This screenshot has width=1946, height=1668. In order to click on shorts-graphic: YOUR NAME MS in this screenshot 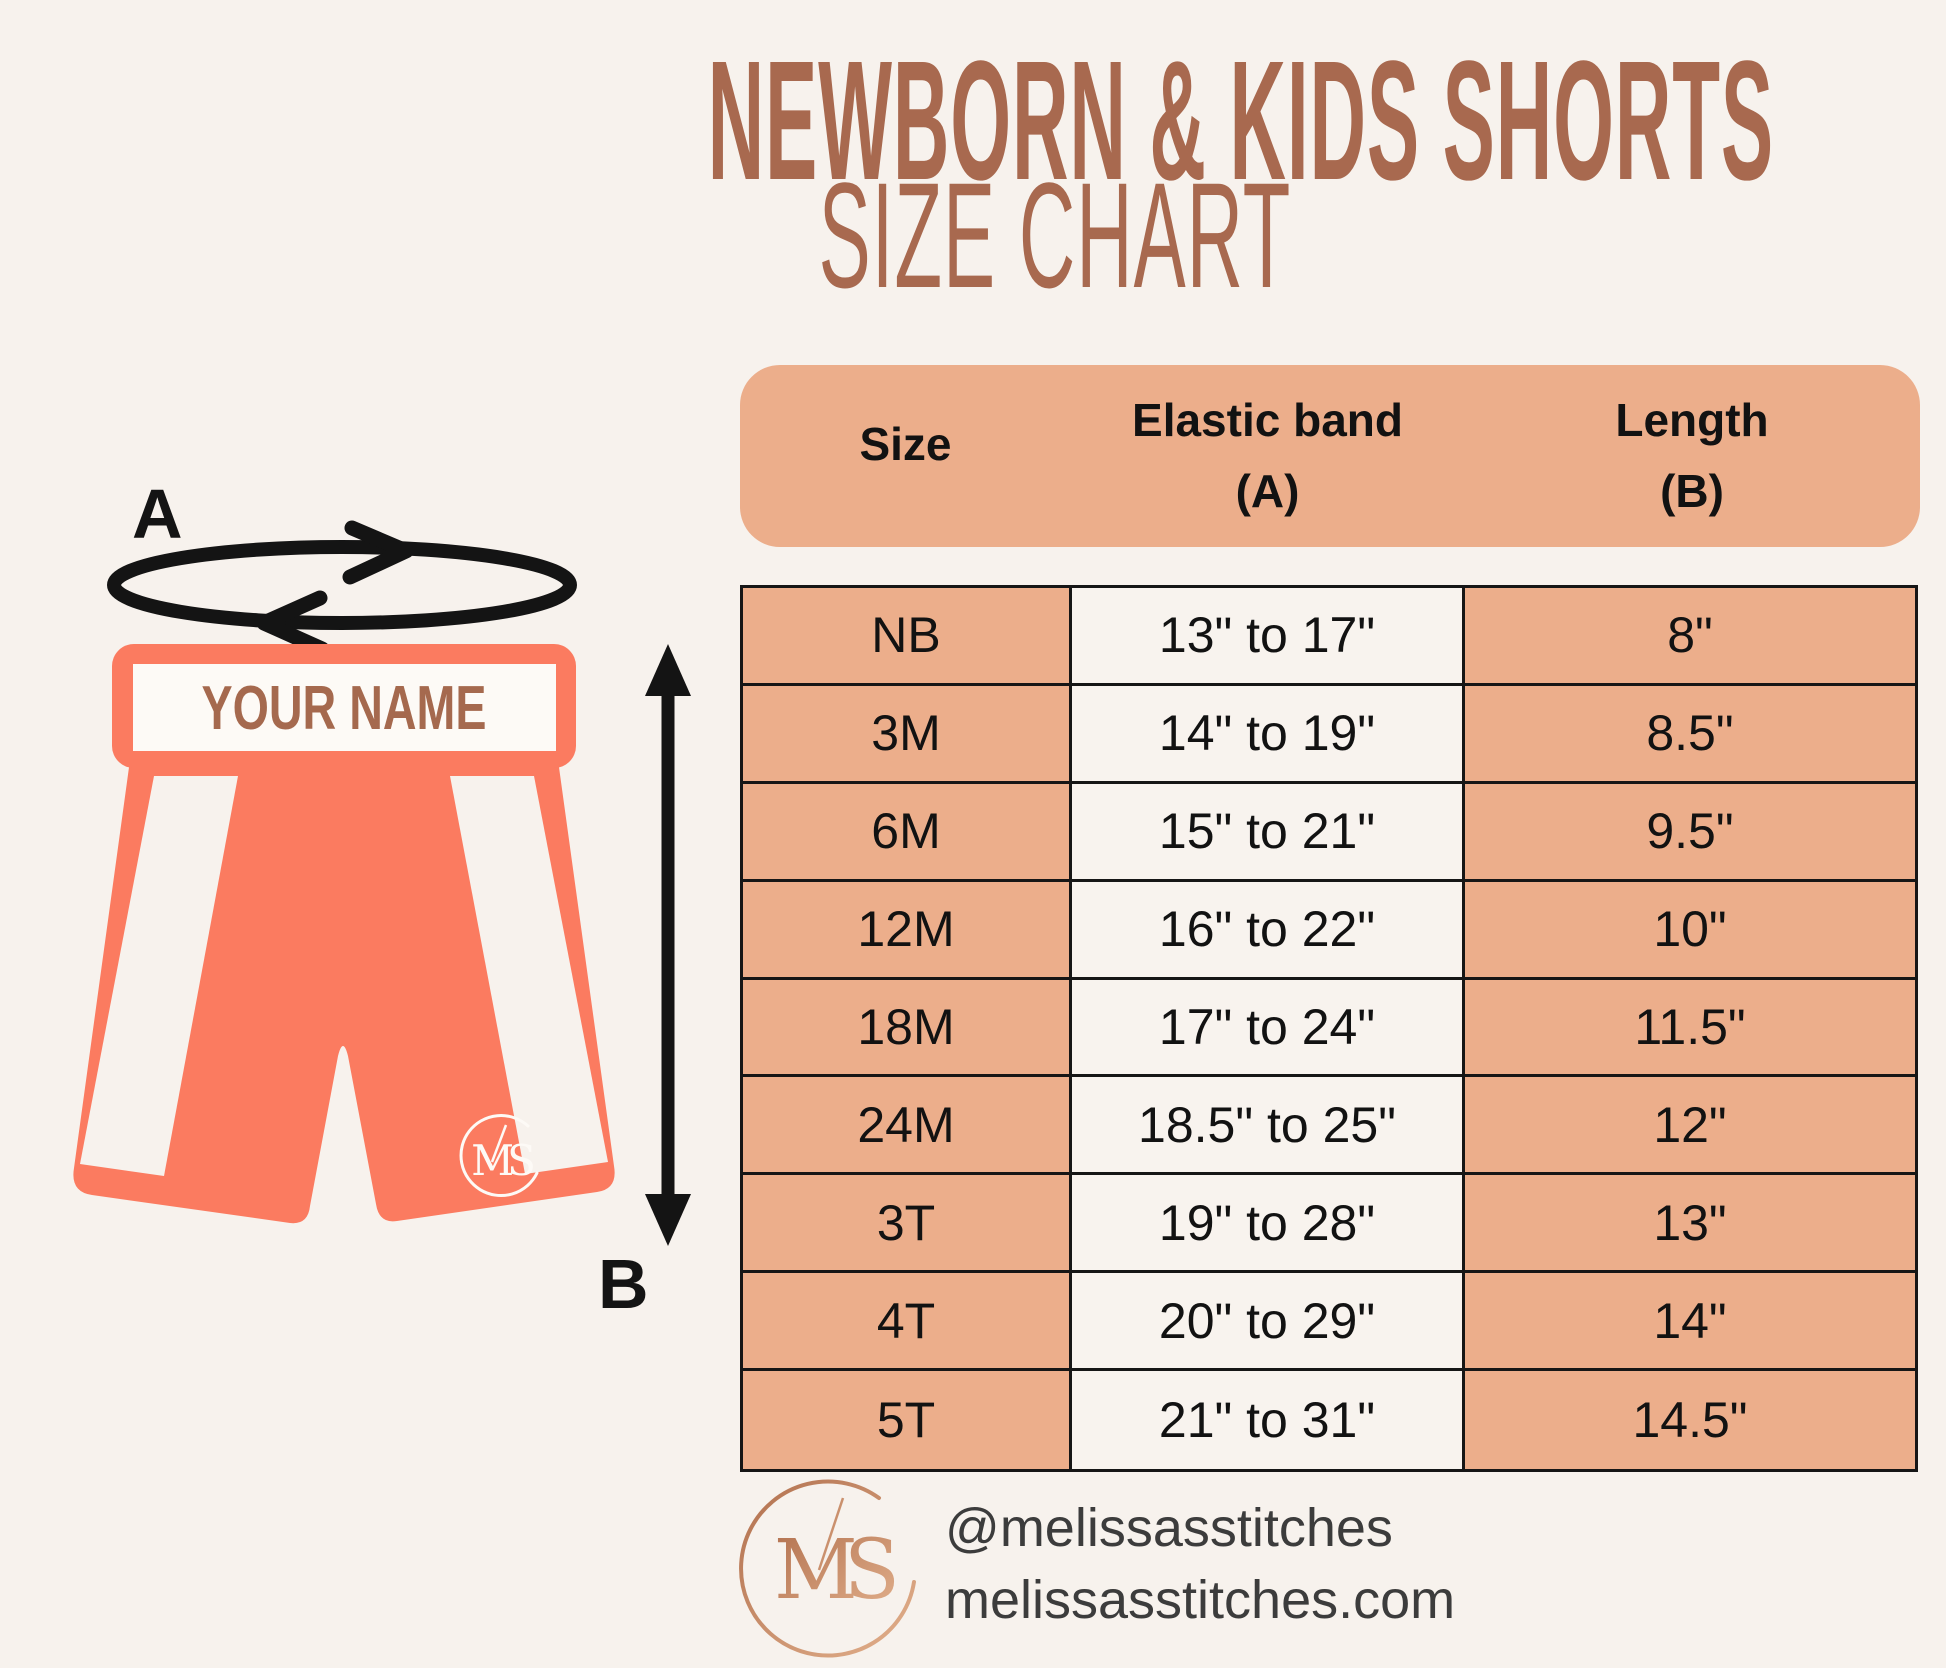, I will do `click(344, 934)`.